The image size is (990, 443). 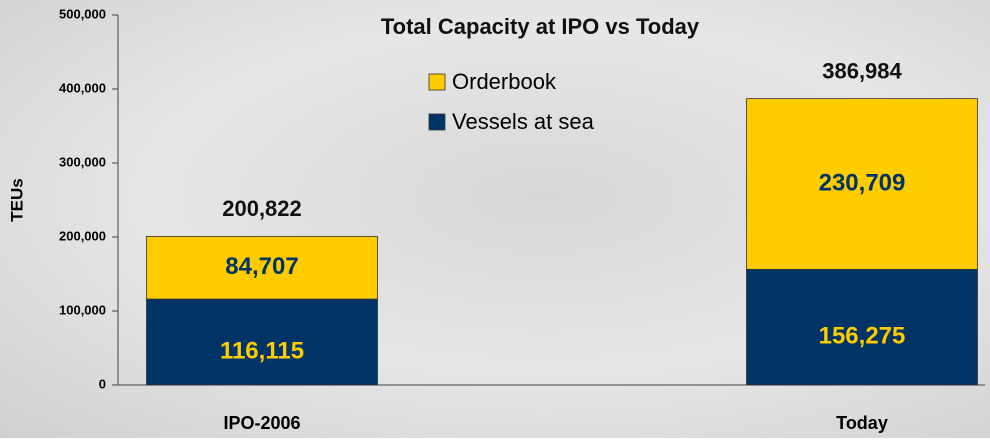 I want to click on y-tick-label: 0, so click(x=102, y=383).